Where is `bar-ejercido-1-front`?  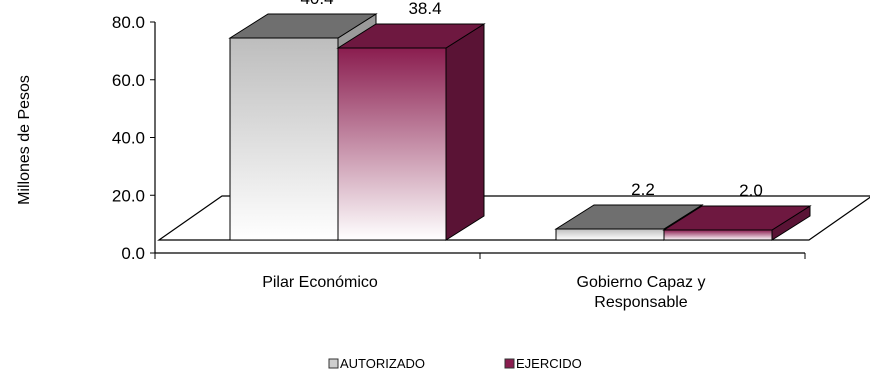
bar-ejercido-1-front is located at coordinates (718, 235).